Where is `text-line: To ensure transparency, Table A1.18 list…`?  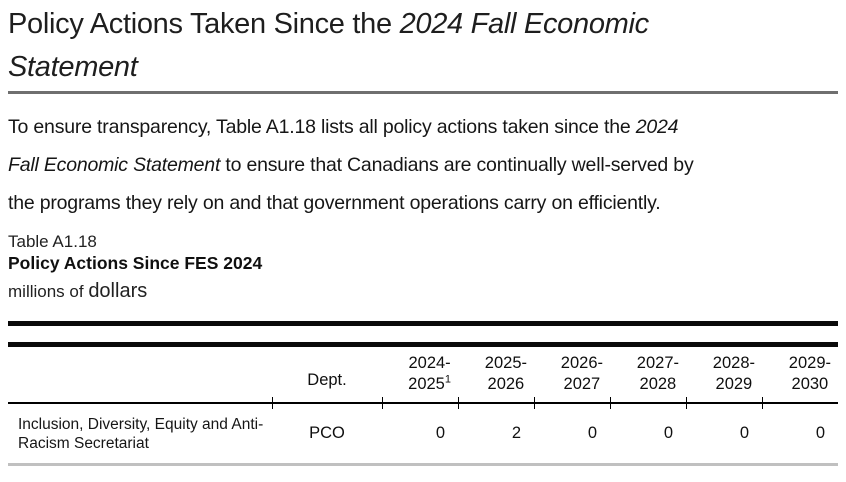 text-line: To ensure transparency, Table A1.18 list… is located at coordinates (343, 127).